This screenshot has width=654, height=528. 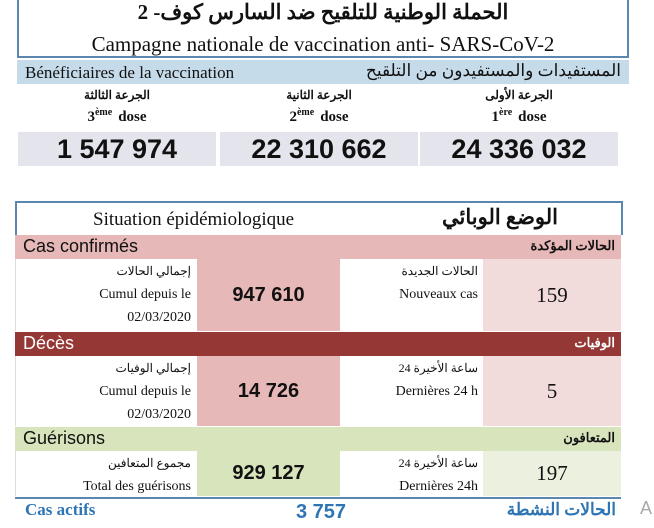 I want to click on section-fr: Cas confirmés, so click(x=81, y=246).